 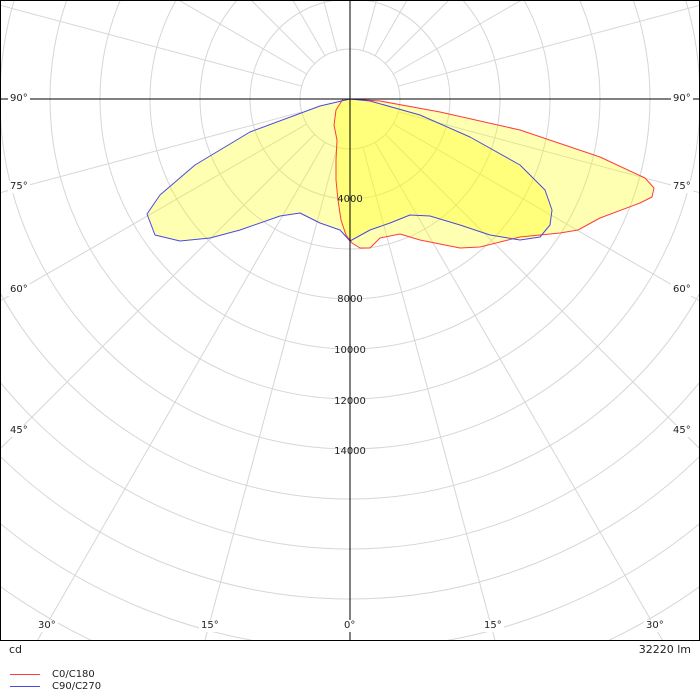 I want to click on legend-item-c90-c270: C90/C270, so click(x=55, y=687).